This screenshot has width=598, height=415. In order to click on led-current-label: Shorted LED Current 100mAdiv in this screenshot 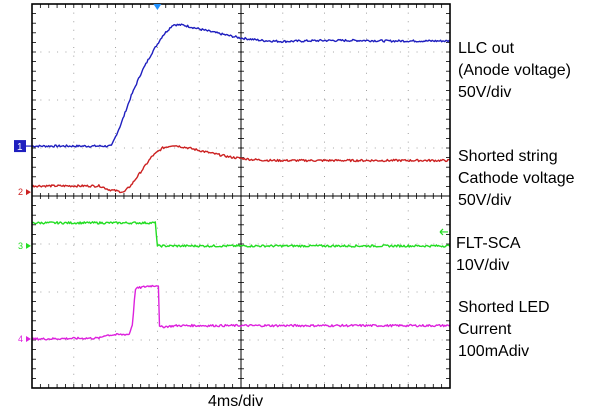, I will do `click(504, 330)`.